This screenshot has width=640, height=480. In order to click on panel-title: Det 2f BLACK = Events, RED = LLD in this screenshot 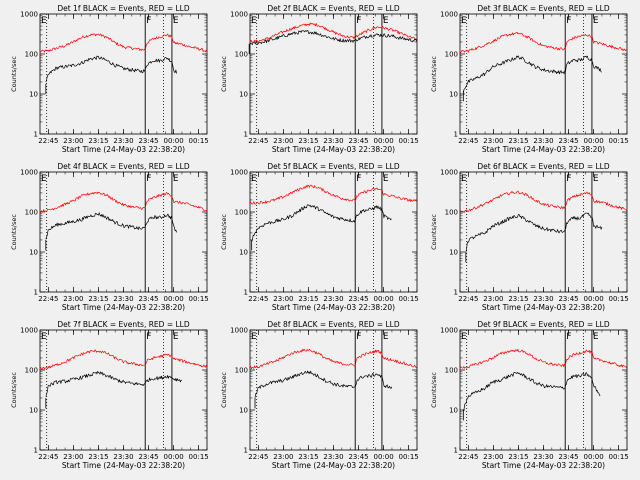, I will do `click(333, 8)`.